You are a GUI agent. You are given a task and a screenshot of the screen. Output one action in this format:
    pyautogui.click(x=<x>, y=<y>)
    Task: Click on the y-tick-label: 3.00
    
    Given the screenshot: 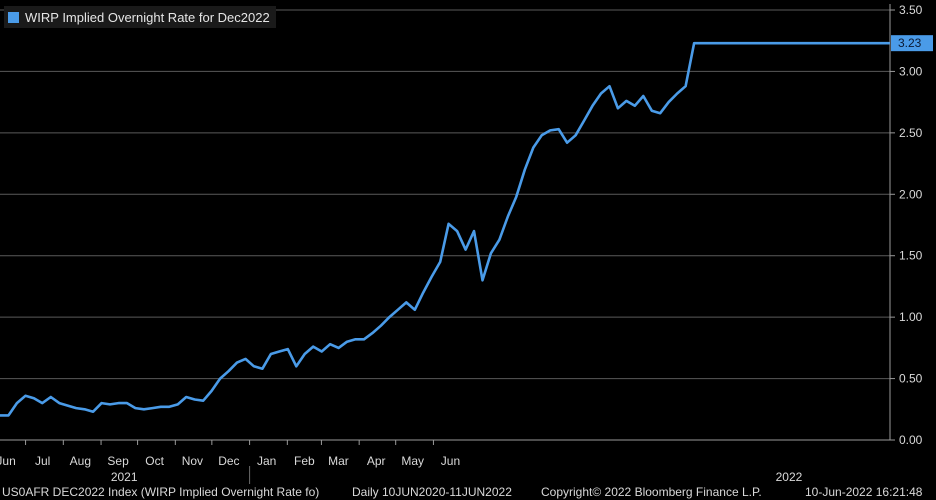 What is the action you would take?
    pyautogui.click(x=911, y=71)
    